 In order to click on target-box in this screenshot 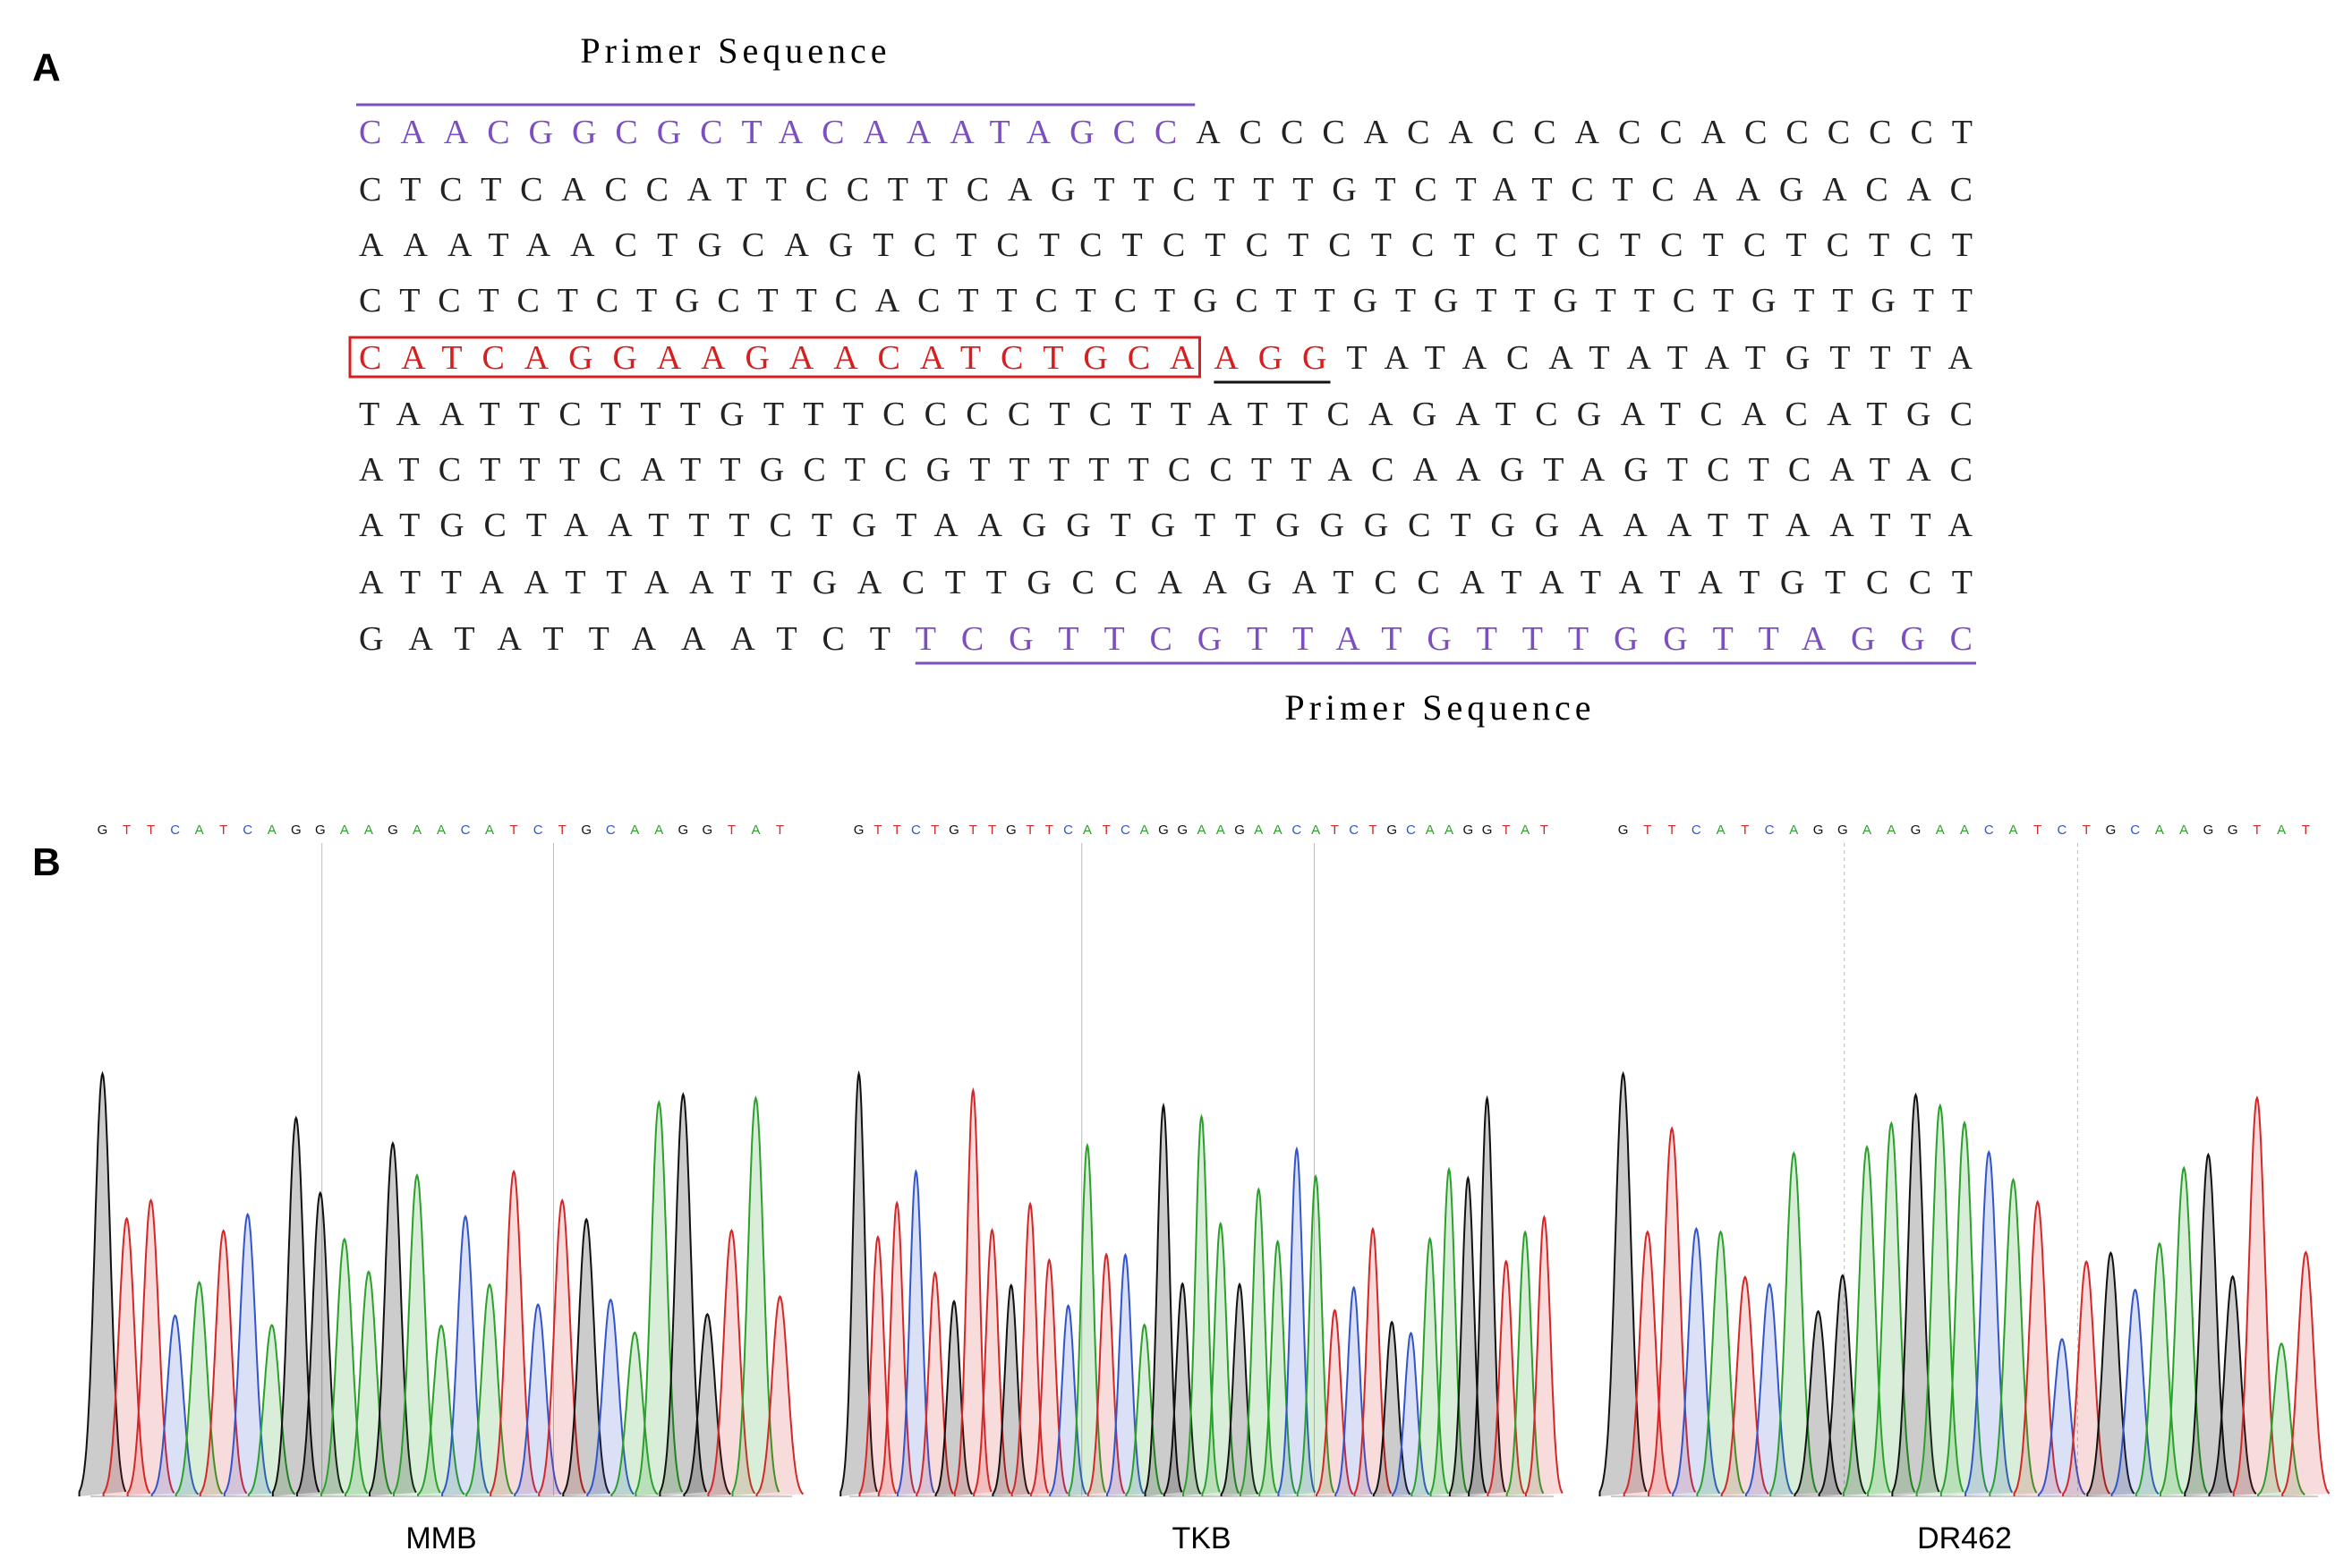, I will do `click(774, 357)`.